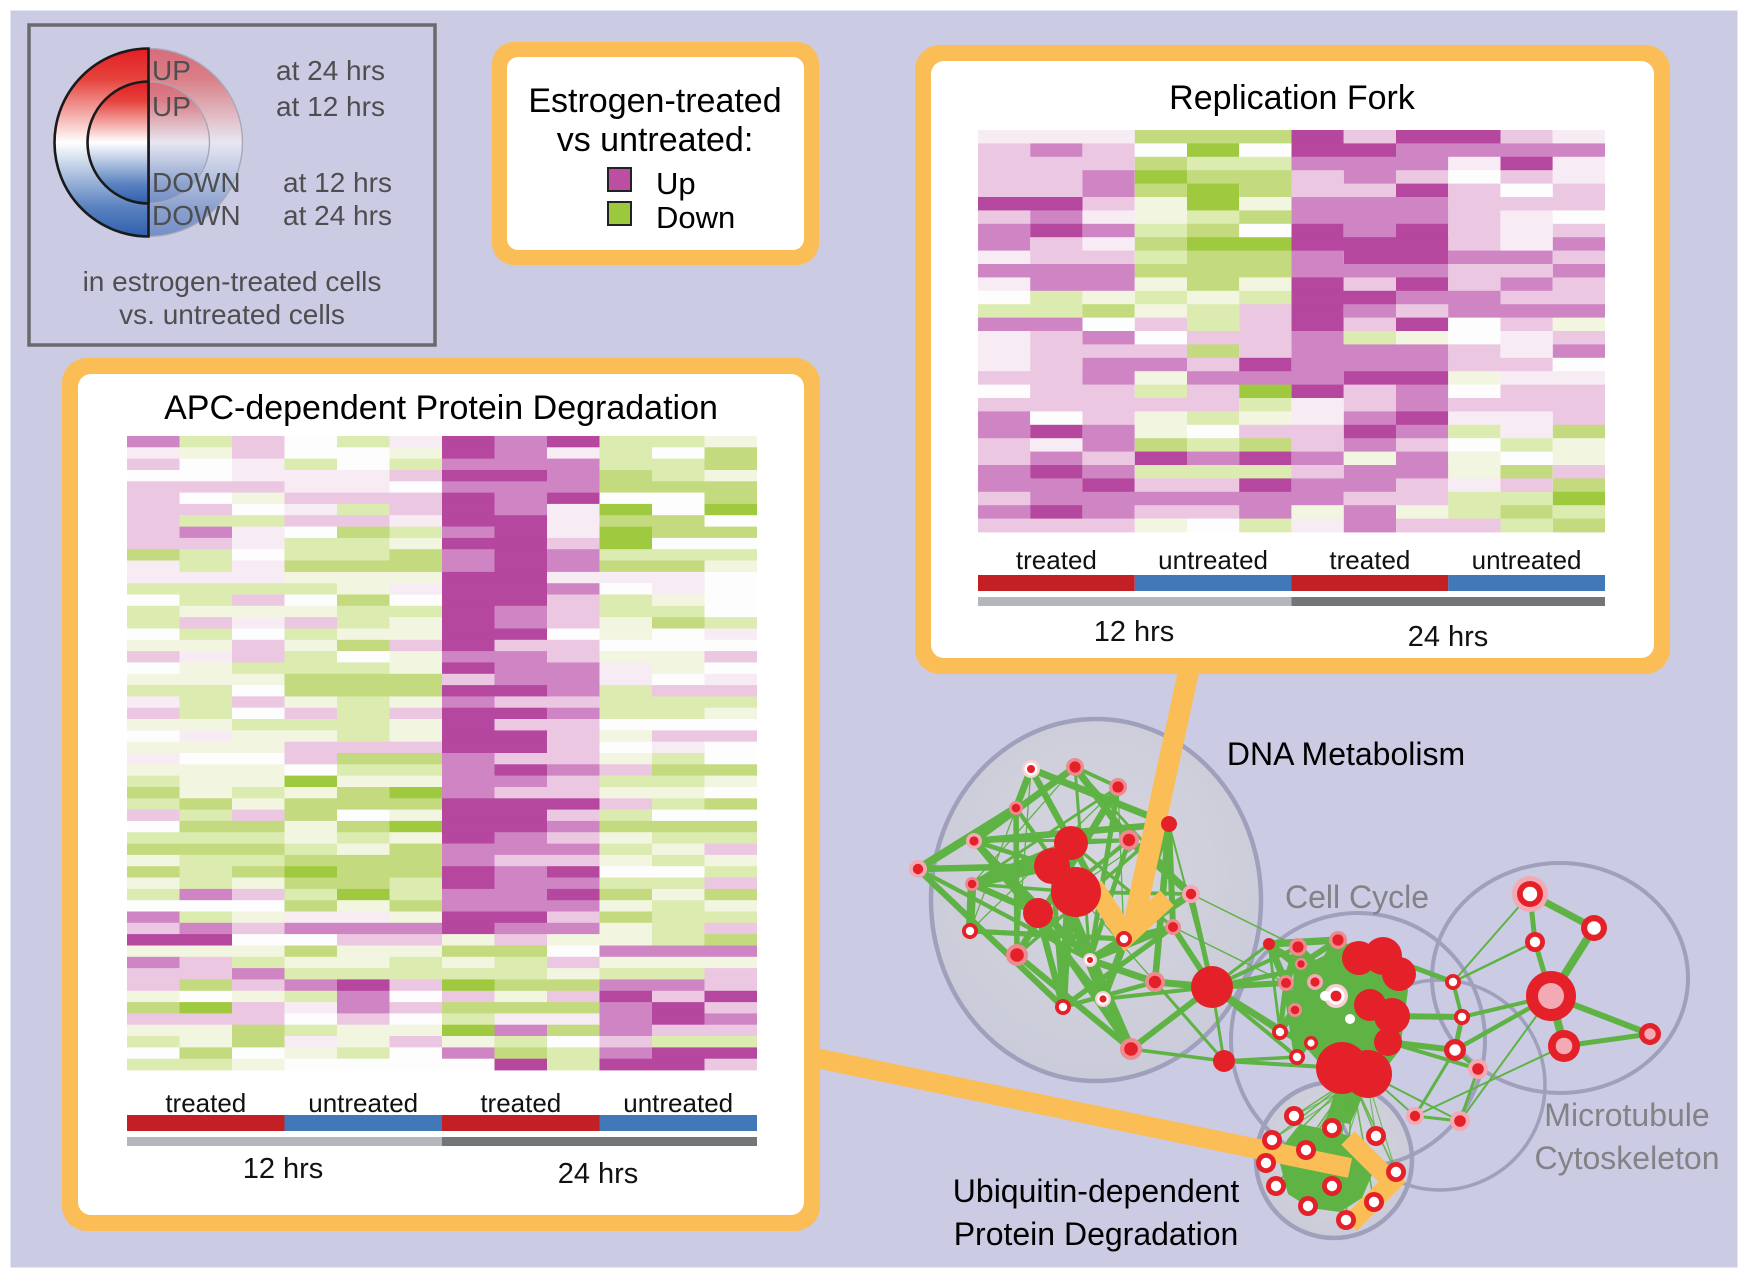 The image size is (1750, 1284). Describe the element at coordinates (695, 217) in the screenshot. I see `svg-text: Down` at that location.